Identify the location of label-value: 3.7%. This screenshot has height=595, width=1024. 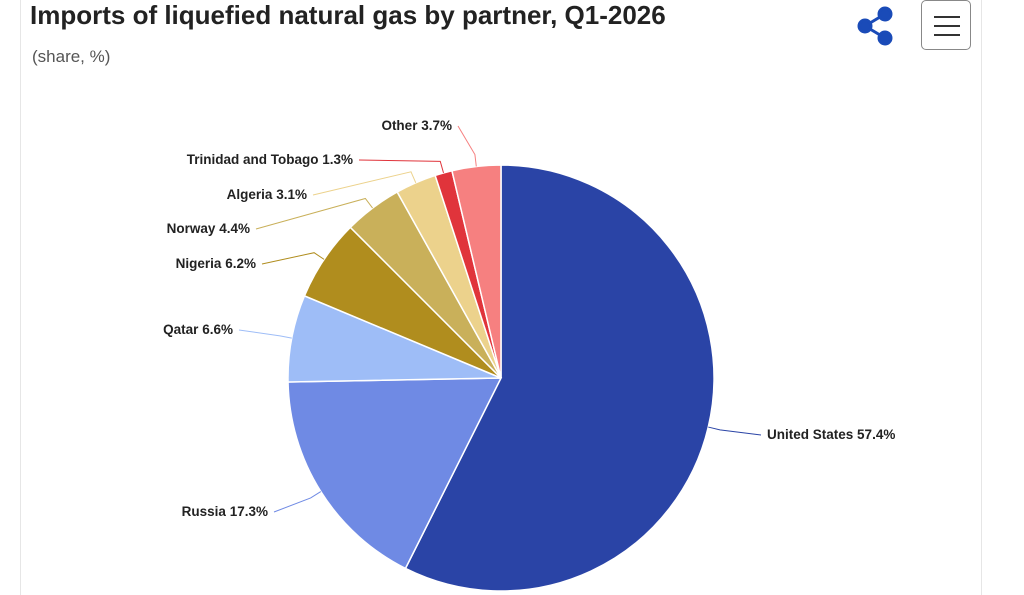
(436, 125).